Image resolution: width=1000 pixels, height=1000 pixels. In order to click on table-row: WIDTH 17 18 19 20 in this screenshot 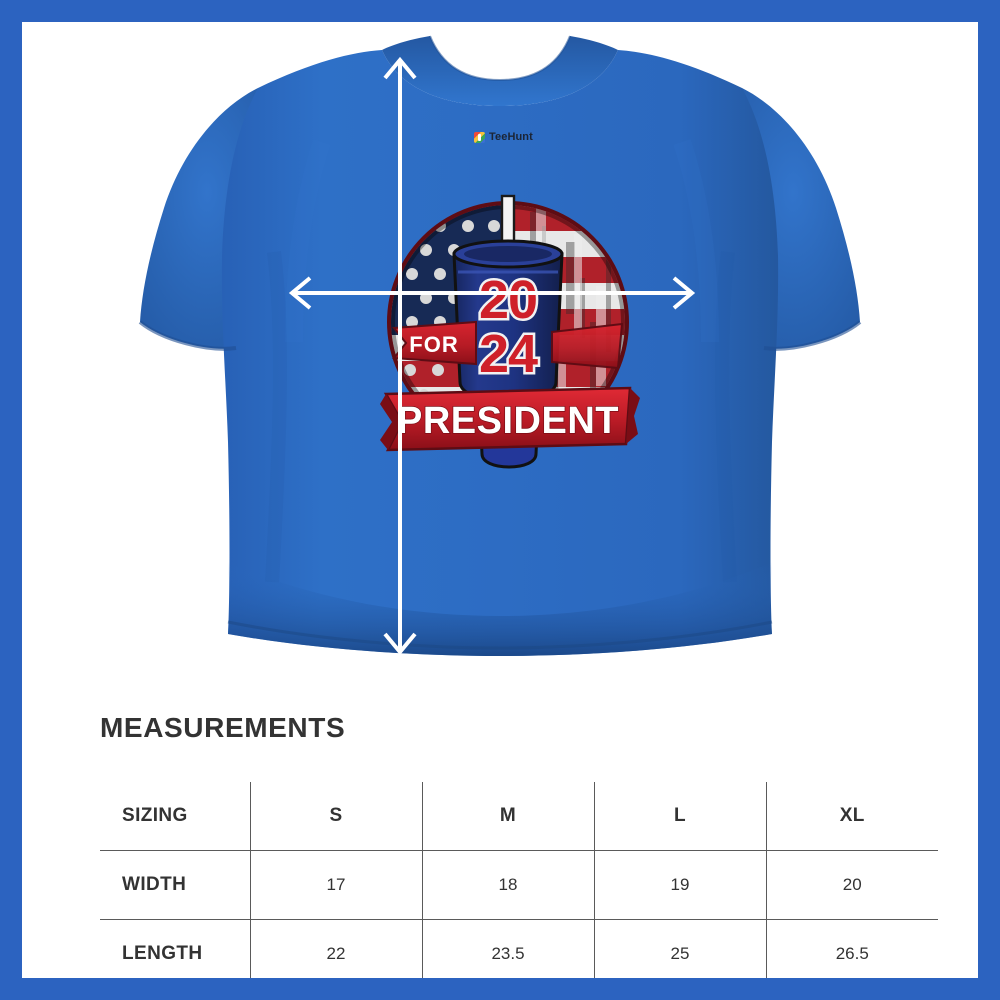, I will do `click(519, 885)`.